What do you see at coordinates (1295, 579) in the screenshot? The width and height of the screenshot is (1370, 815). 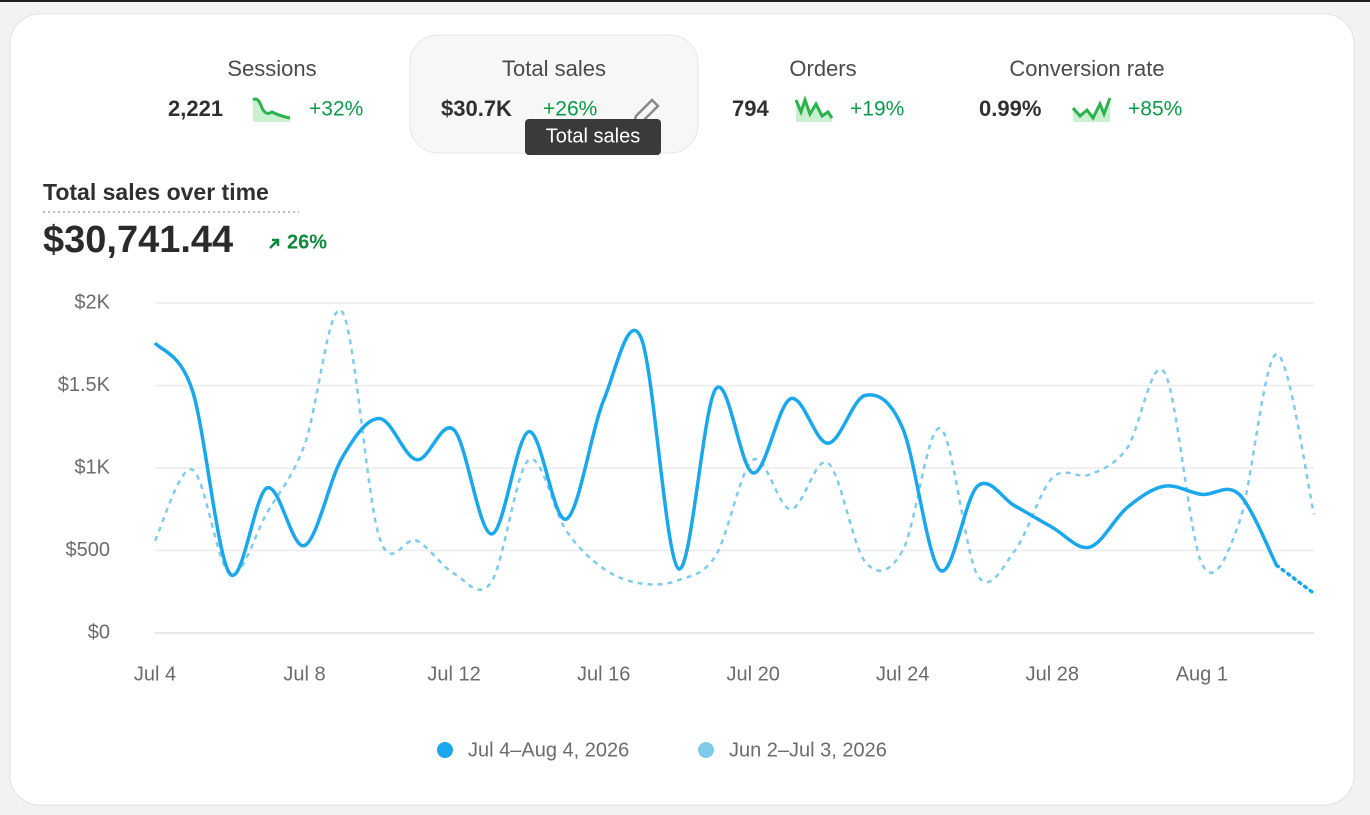 I see `partial-segment` at bounding box center [1295, 579].